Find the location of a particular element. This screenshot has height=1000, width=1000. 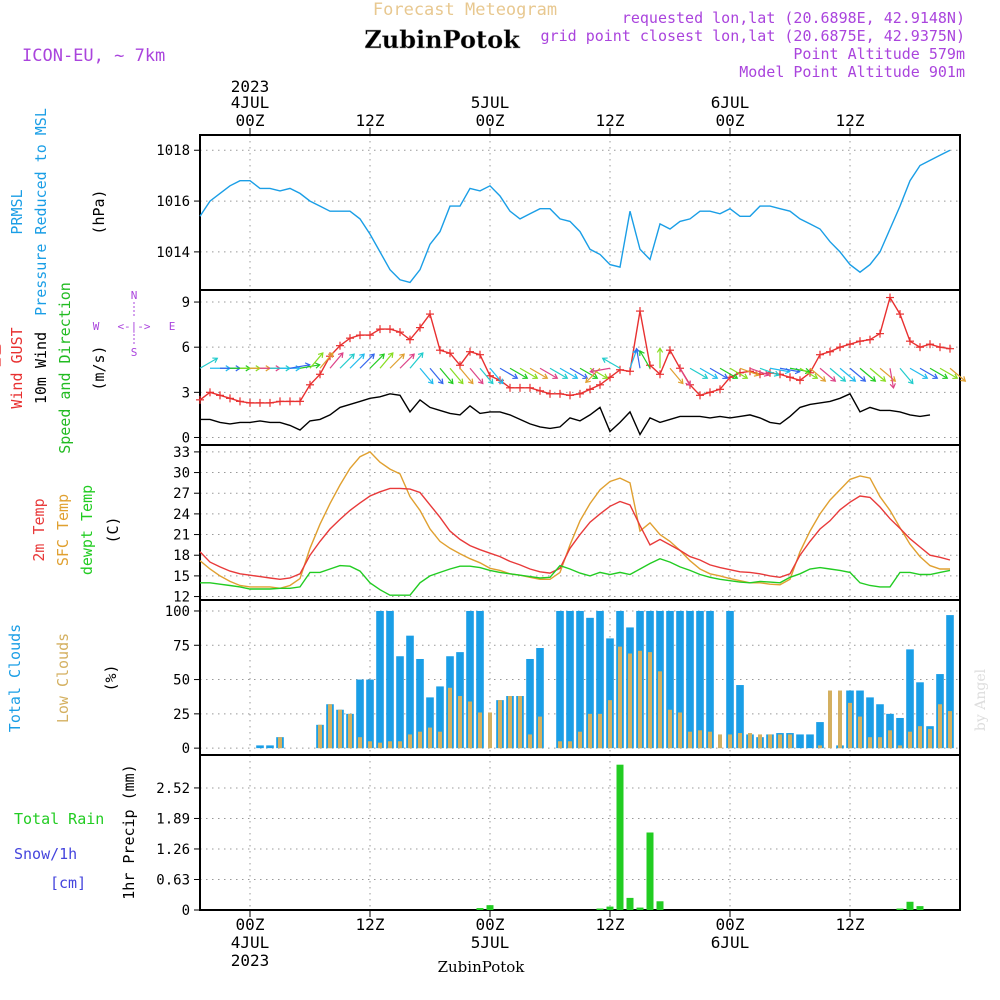

model-label: ICON-EU, ~ 7km is located at coordinates (93, 56).